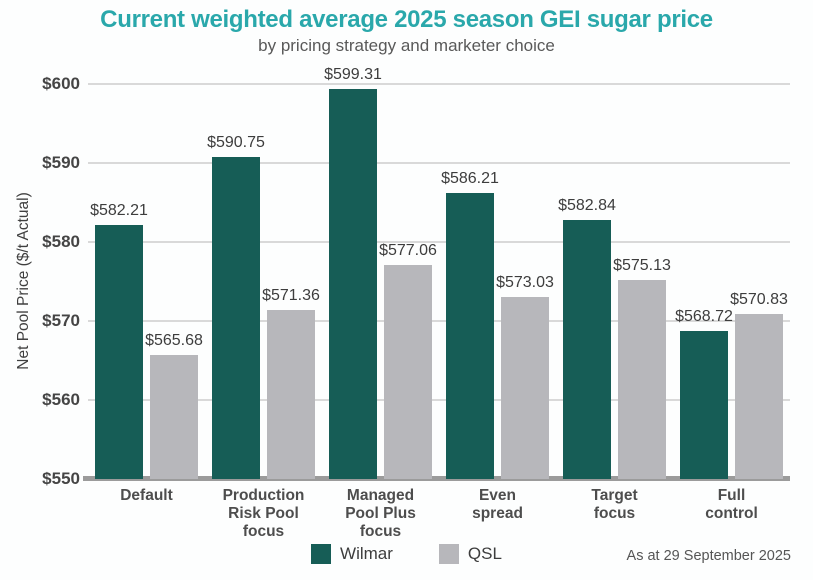 The width and height of the screenshot is (813, 580). I want to click on as-at-date: As at 29 September 2025, so click(708, 556).